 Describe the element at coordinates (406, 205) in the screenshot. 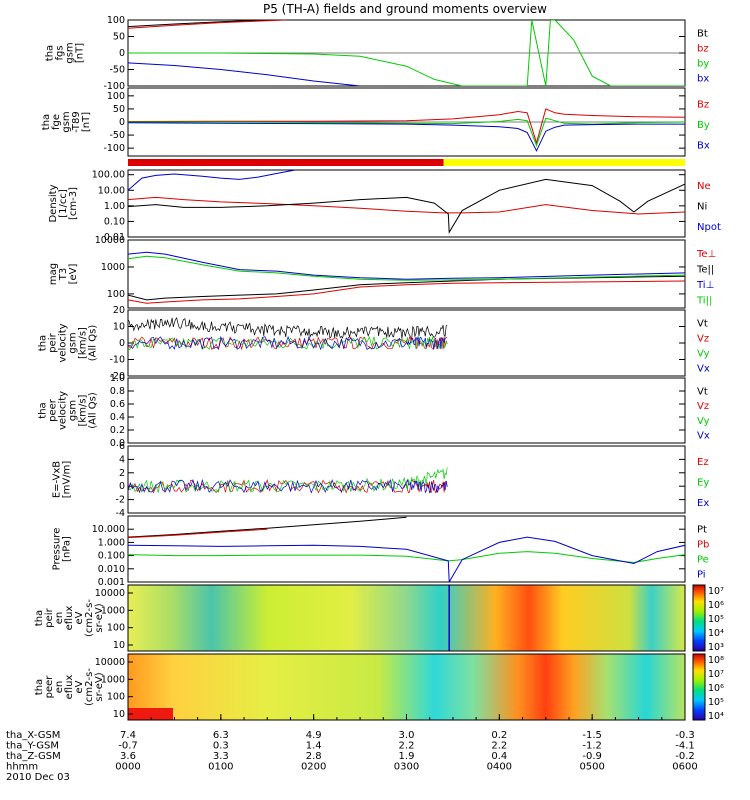

I see `series-line-Ne` at that location.